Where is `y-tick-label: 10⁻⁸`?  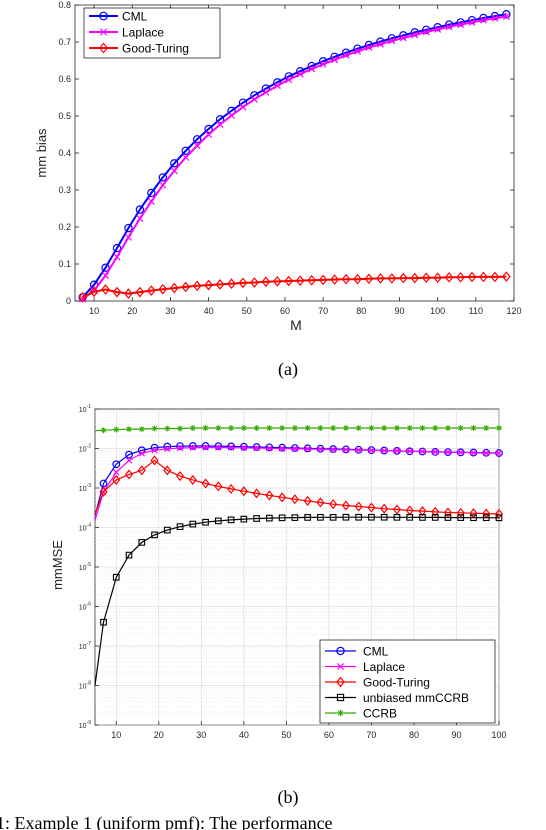
y-tick-label: 10⁻⁸ is located at coordinates (85, 686).